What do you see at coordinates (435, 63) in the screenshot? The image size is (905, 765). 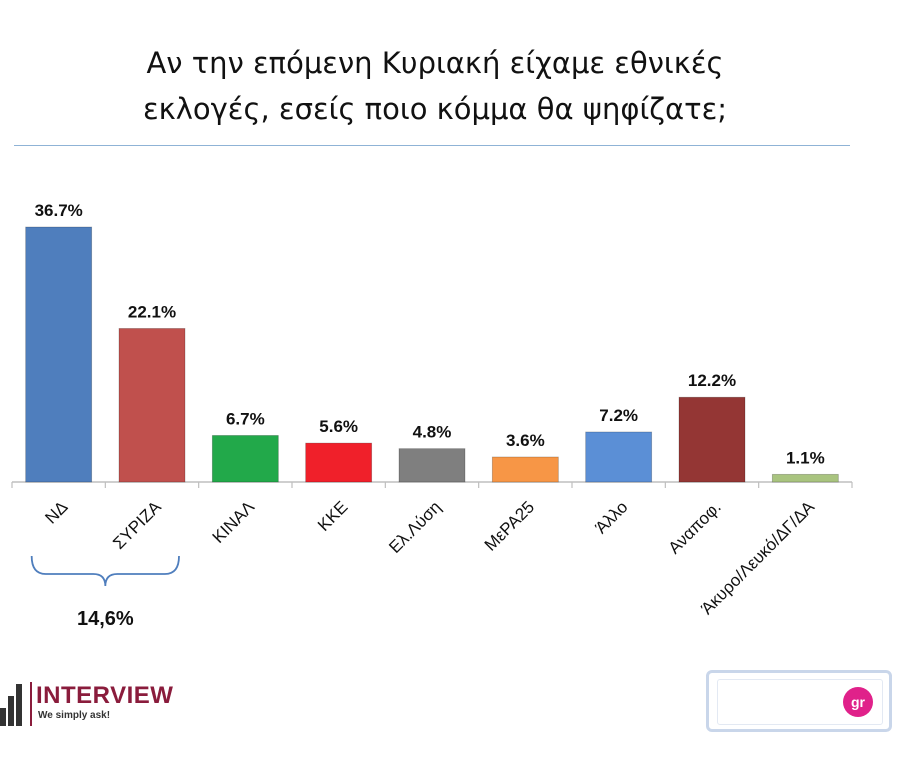 I see `chart-title-line-1: Αν την επόμενη Κυριακή είχαμε εθνικές` at bounding box center [435, 63].